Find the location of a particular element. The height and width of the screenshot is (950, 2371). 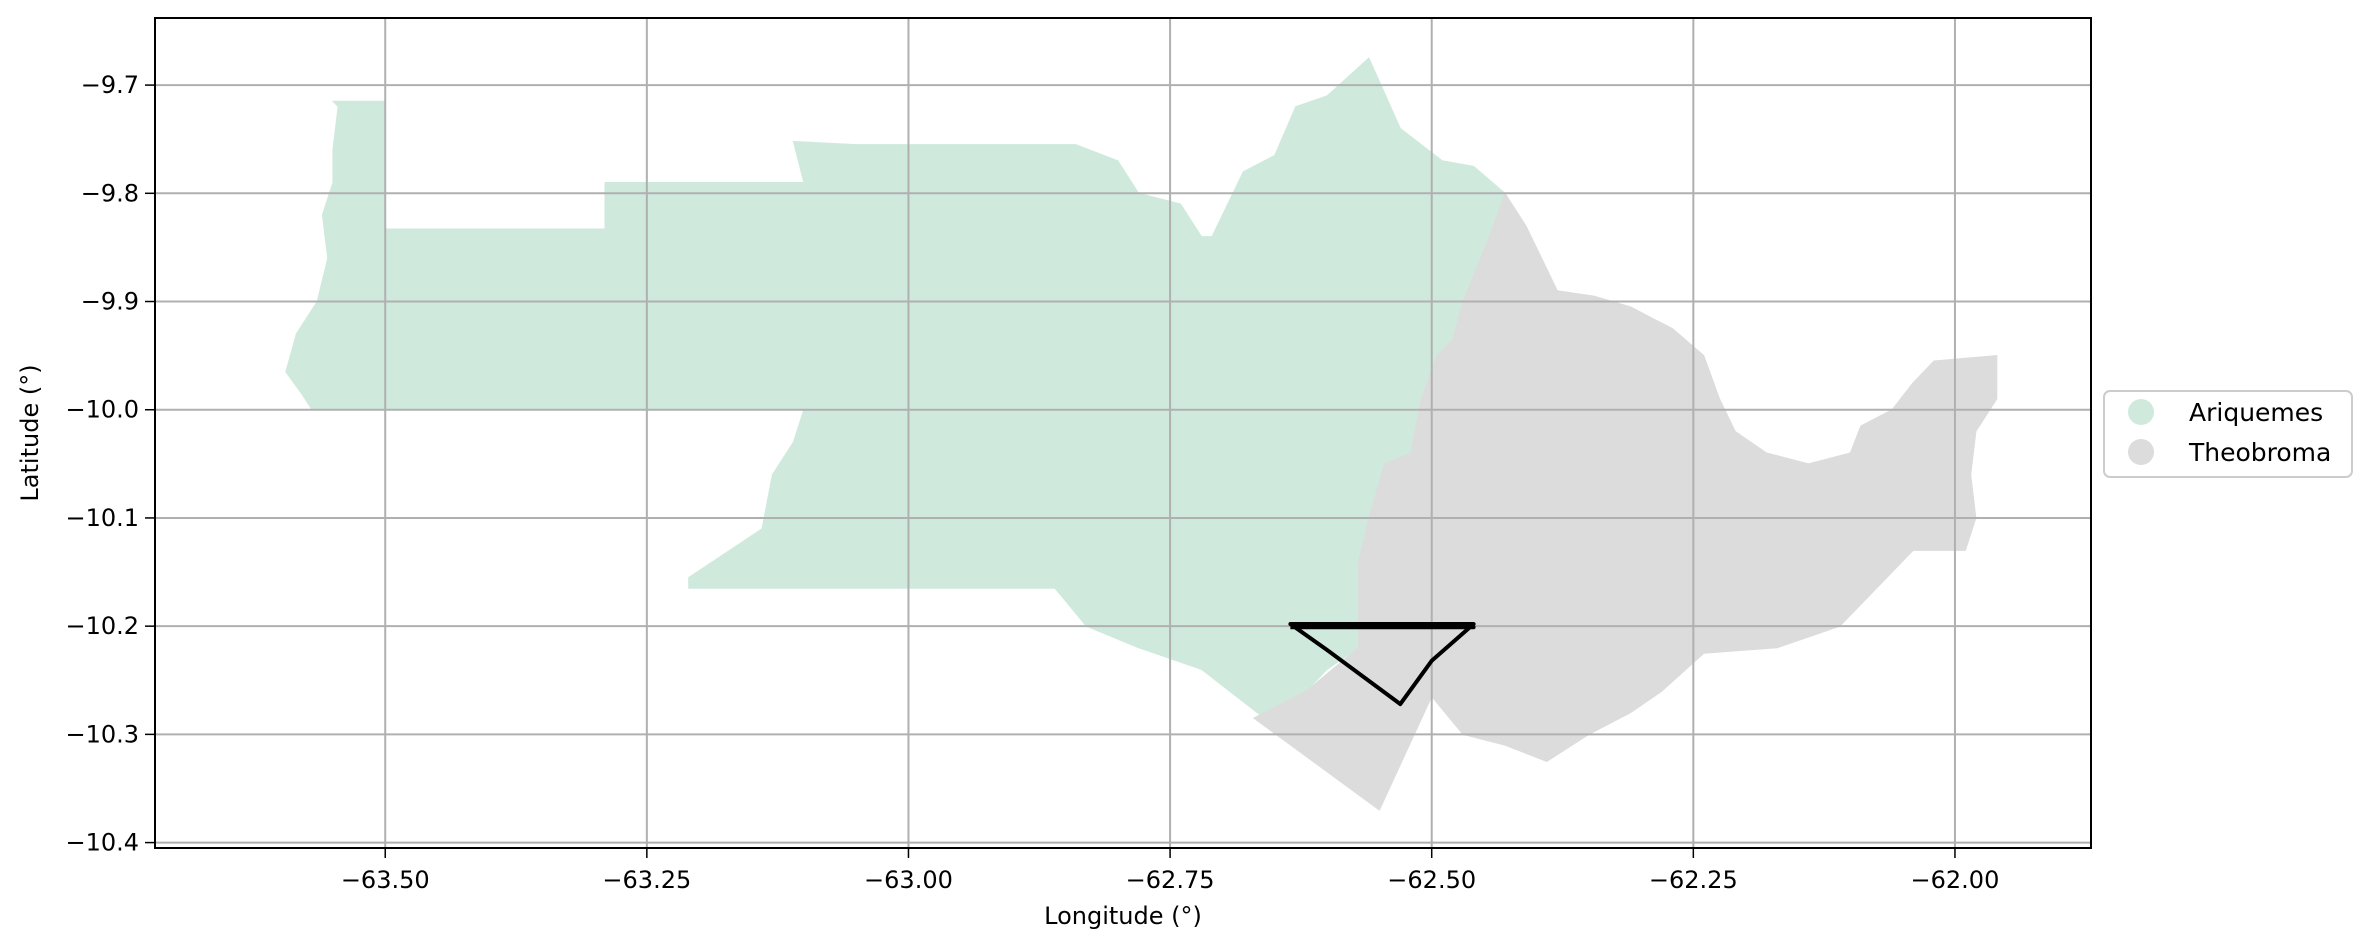

legend-label-ariquemes: Ariquemes is located at coordinates (2256, 412).